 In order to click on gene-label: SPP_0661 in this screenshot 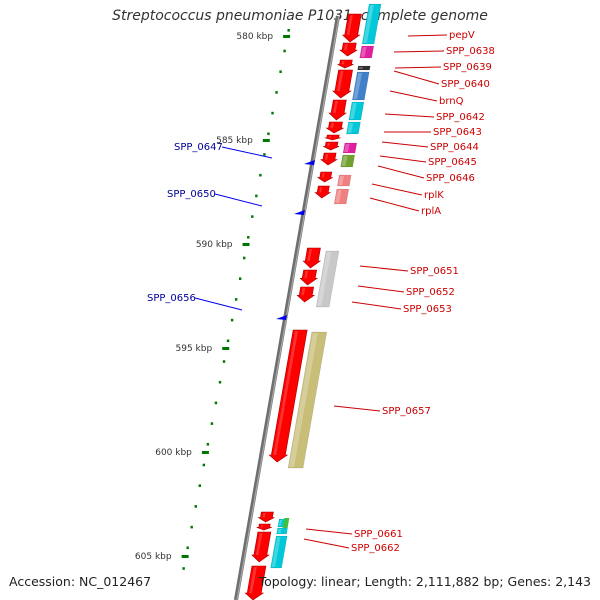, I will do `click(378, 534)`.